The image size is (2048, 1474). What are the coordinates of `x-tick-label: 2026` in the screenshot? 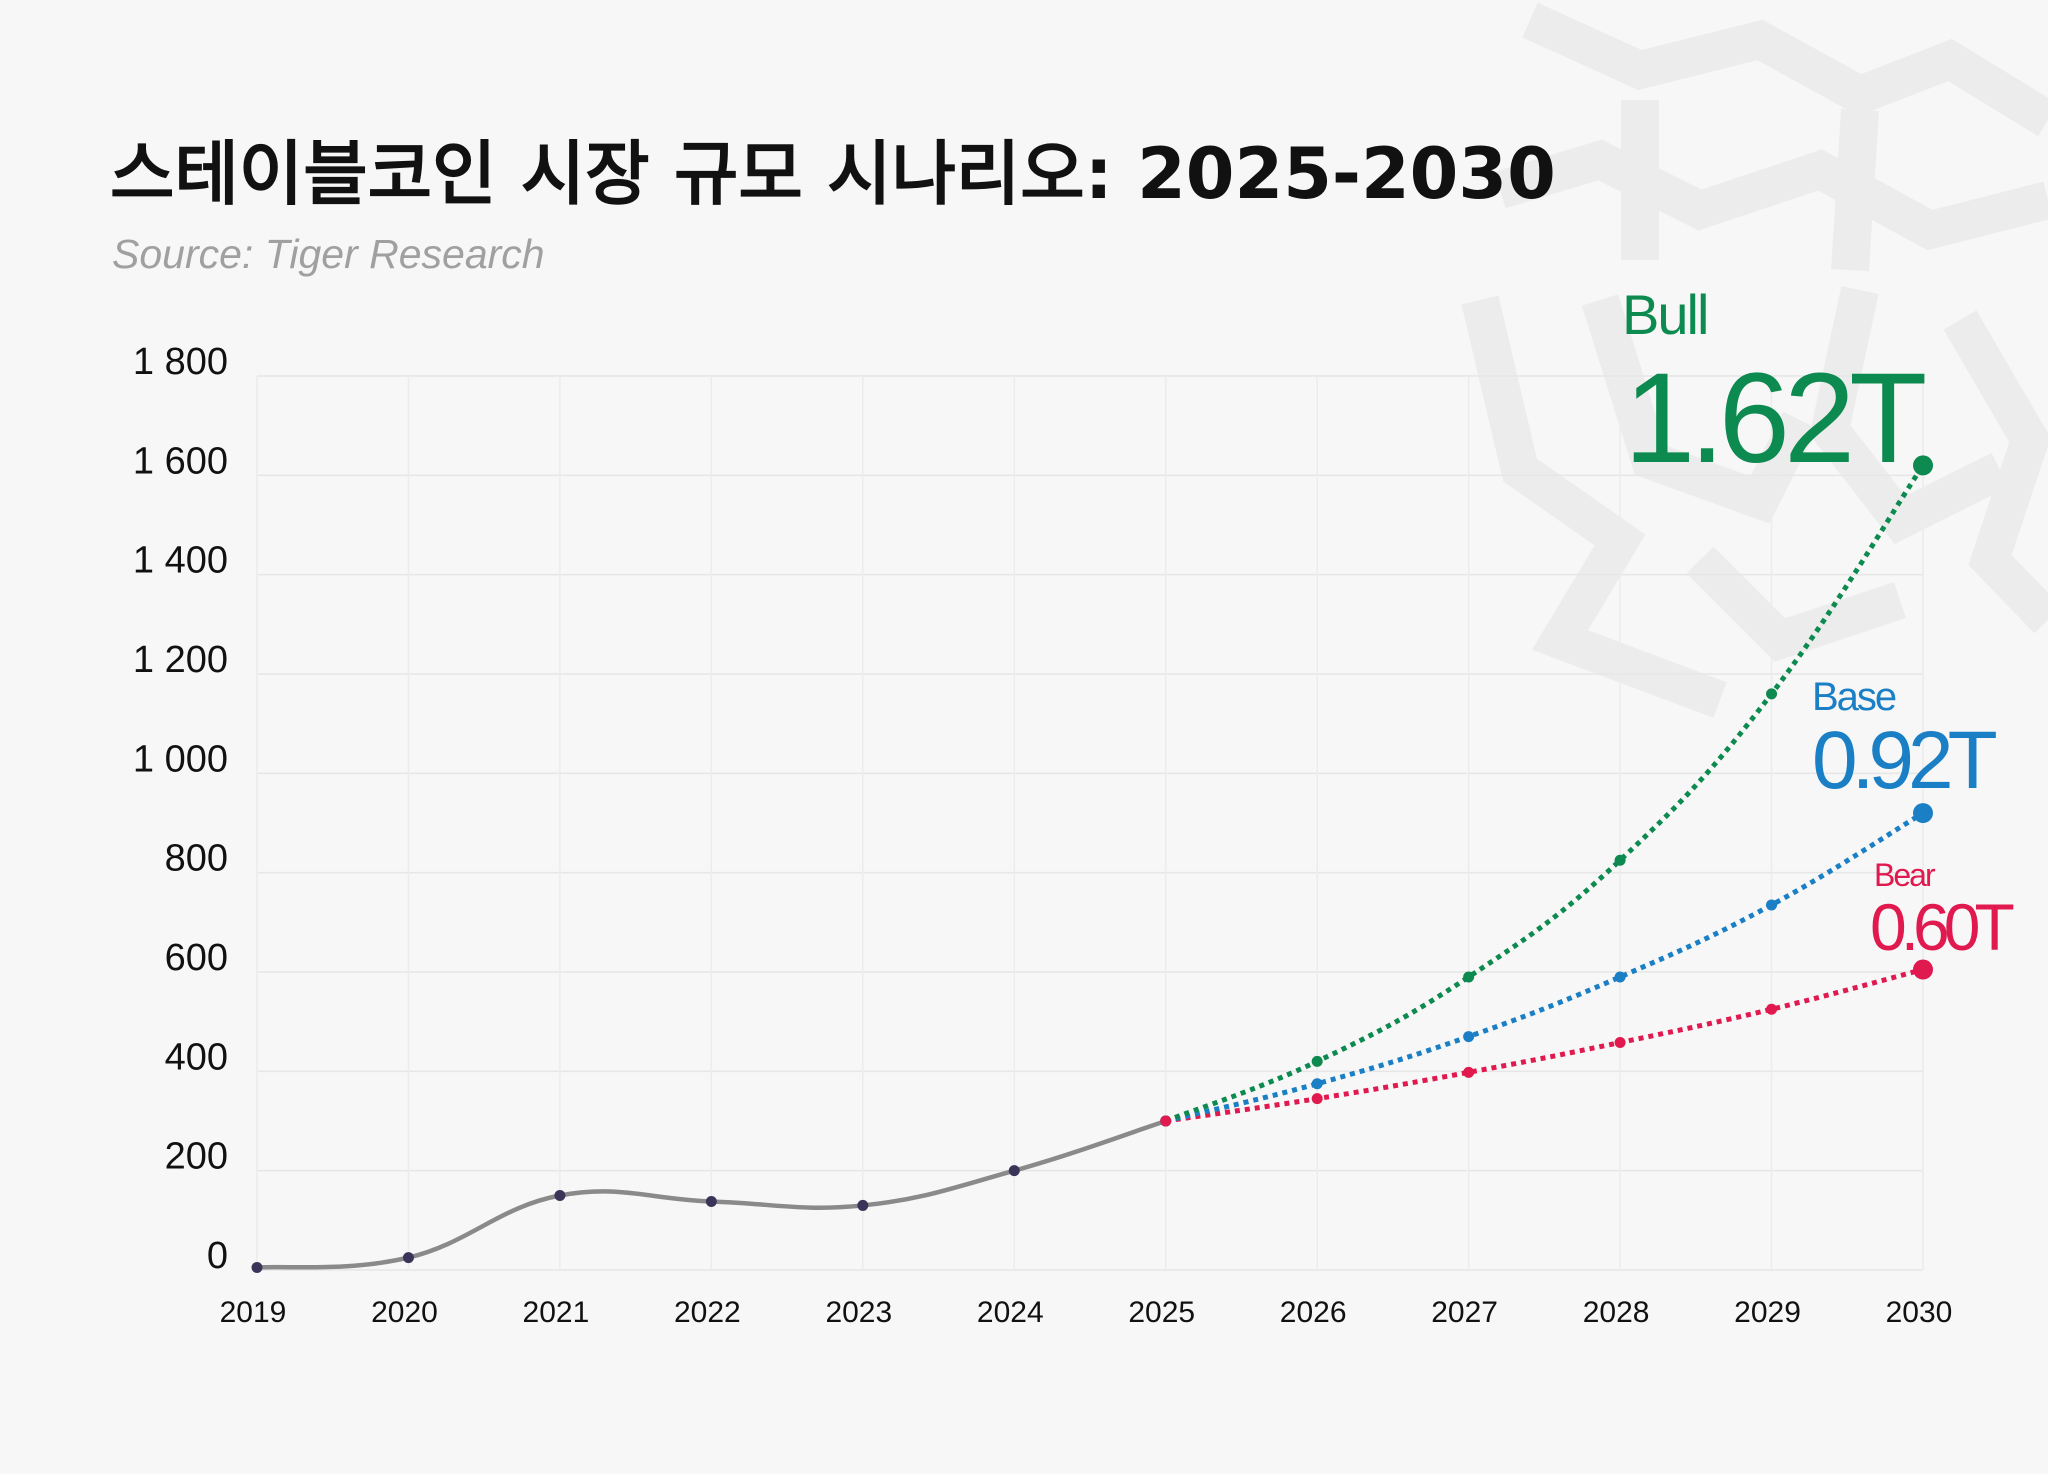 It's located at (1313, 1312).